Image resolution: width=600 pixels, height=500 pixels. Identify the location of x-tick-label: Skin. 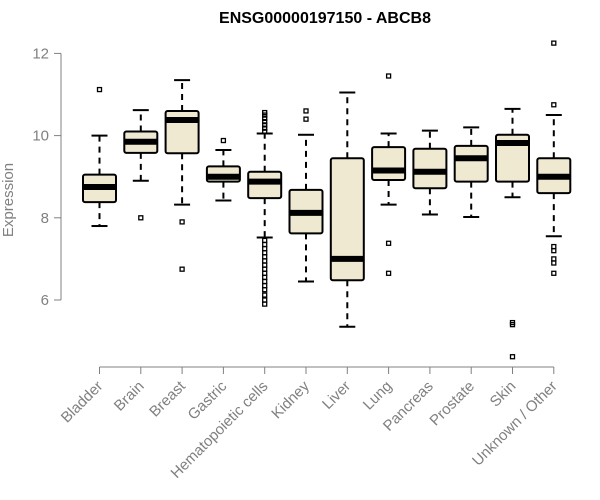
(503, 394).